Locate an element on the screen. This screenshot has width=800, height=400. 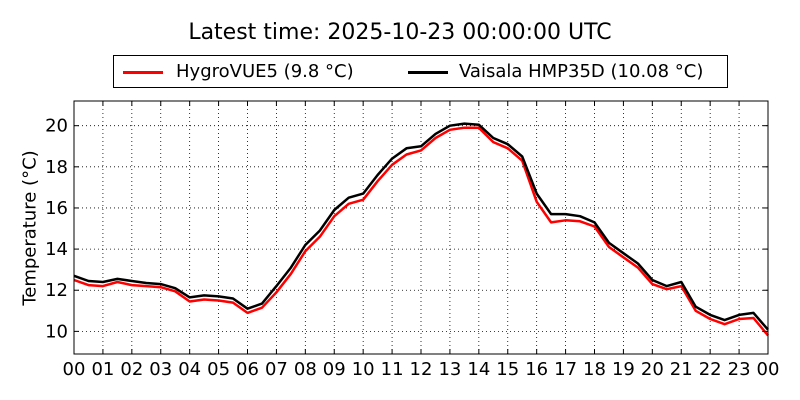
y-tick-label: 10 is located at coordinates (56, 331).